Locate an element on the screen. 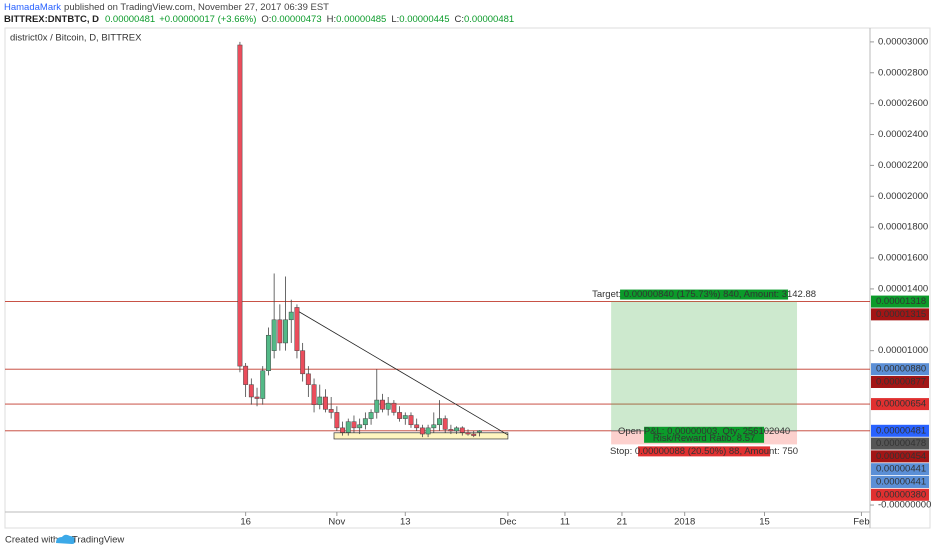 This screenshot has width=932, height=550. stop-box is located at coordinates (704, 451).